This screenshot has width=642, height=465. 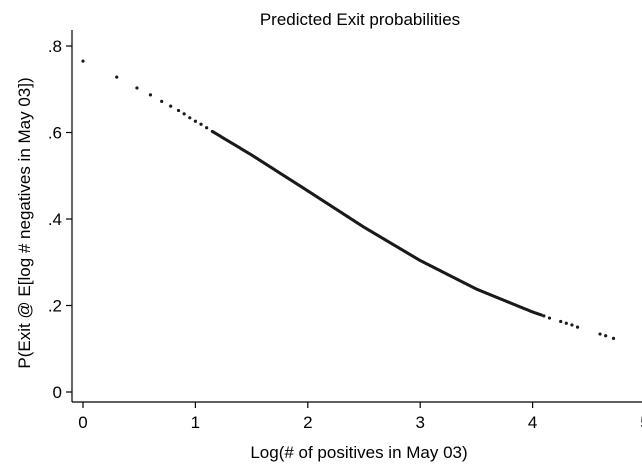 I want to click on x-tick-label: 4, so click(x=532, y=422).